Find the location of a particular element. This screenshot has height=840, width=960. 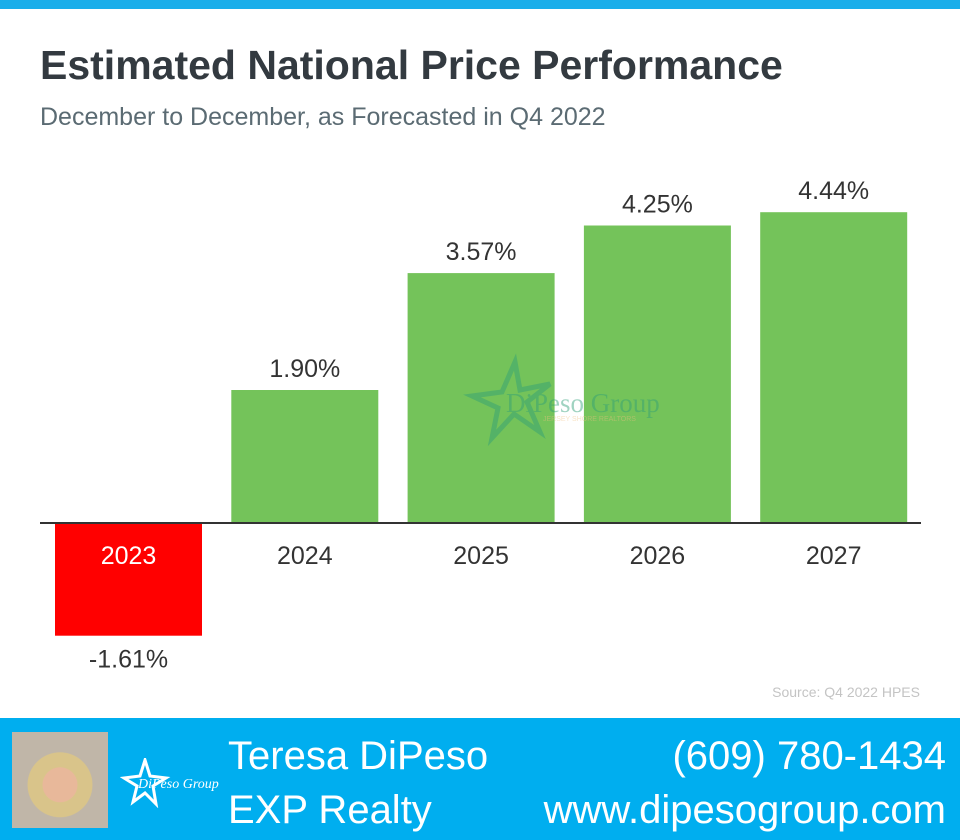

tick-label-2023: 2023 is located at coordinates (129, 556).